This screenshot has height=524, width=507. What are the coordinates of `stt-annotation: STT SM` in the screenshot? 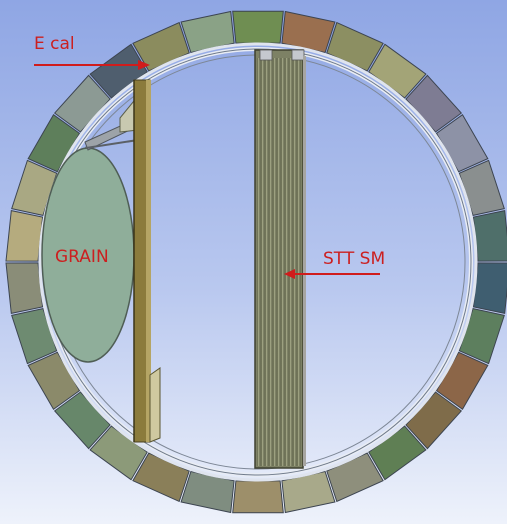 It's located at (334, 264).